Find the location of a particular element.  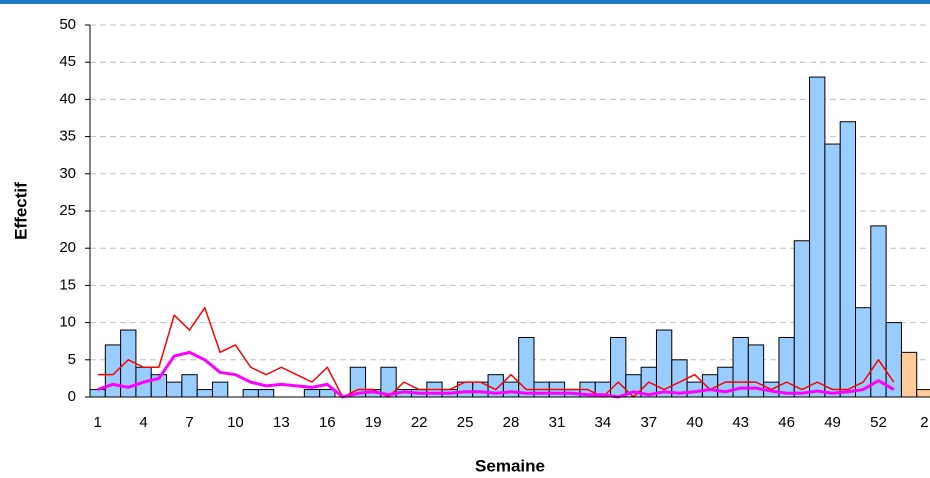

y-tick-label: 50 is located at coordinates (67, 24).